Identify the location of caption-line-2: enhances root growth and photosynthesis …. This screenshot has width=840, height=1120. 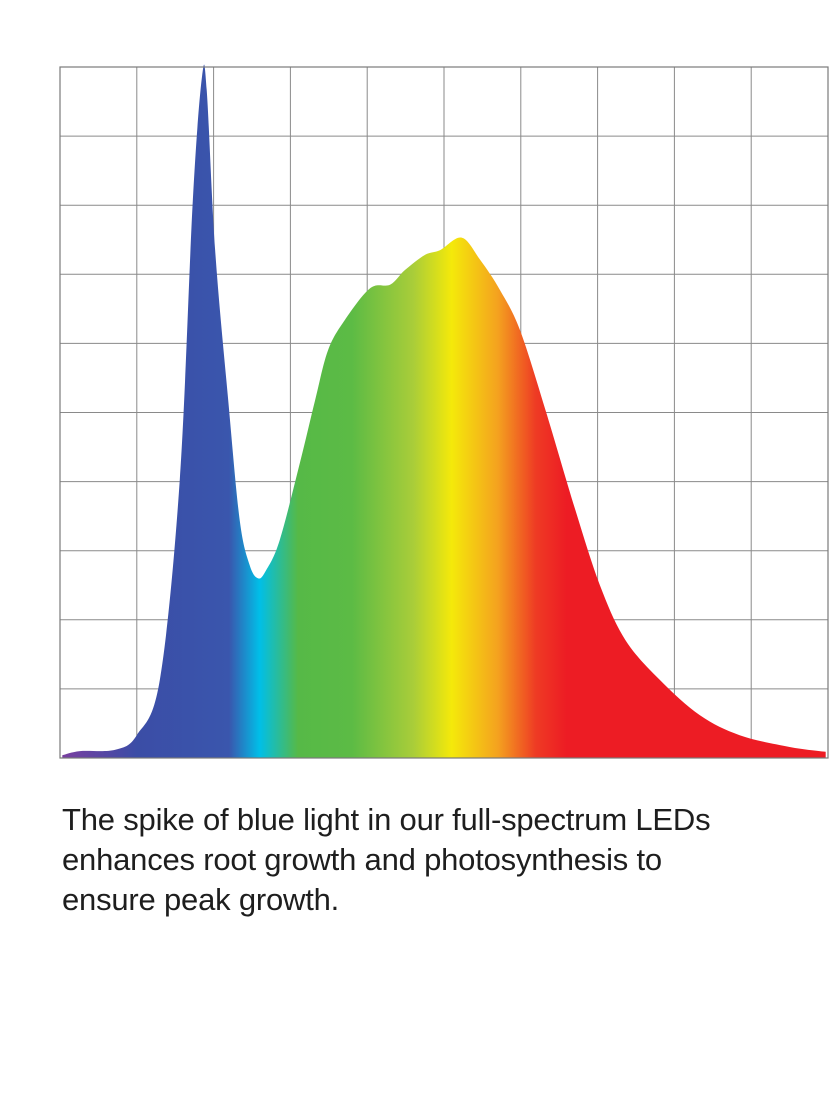
(362, 859).